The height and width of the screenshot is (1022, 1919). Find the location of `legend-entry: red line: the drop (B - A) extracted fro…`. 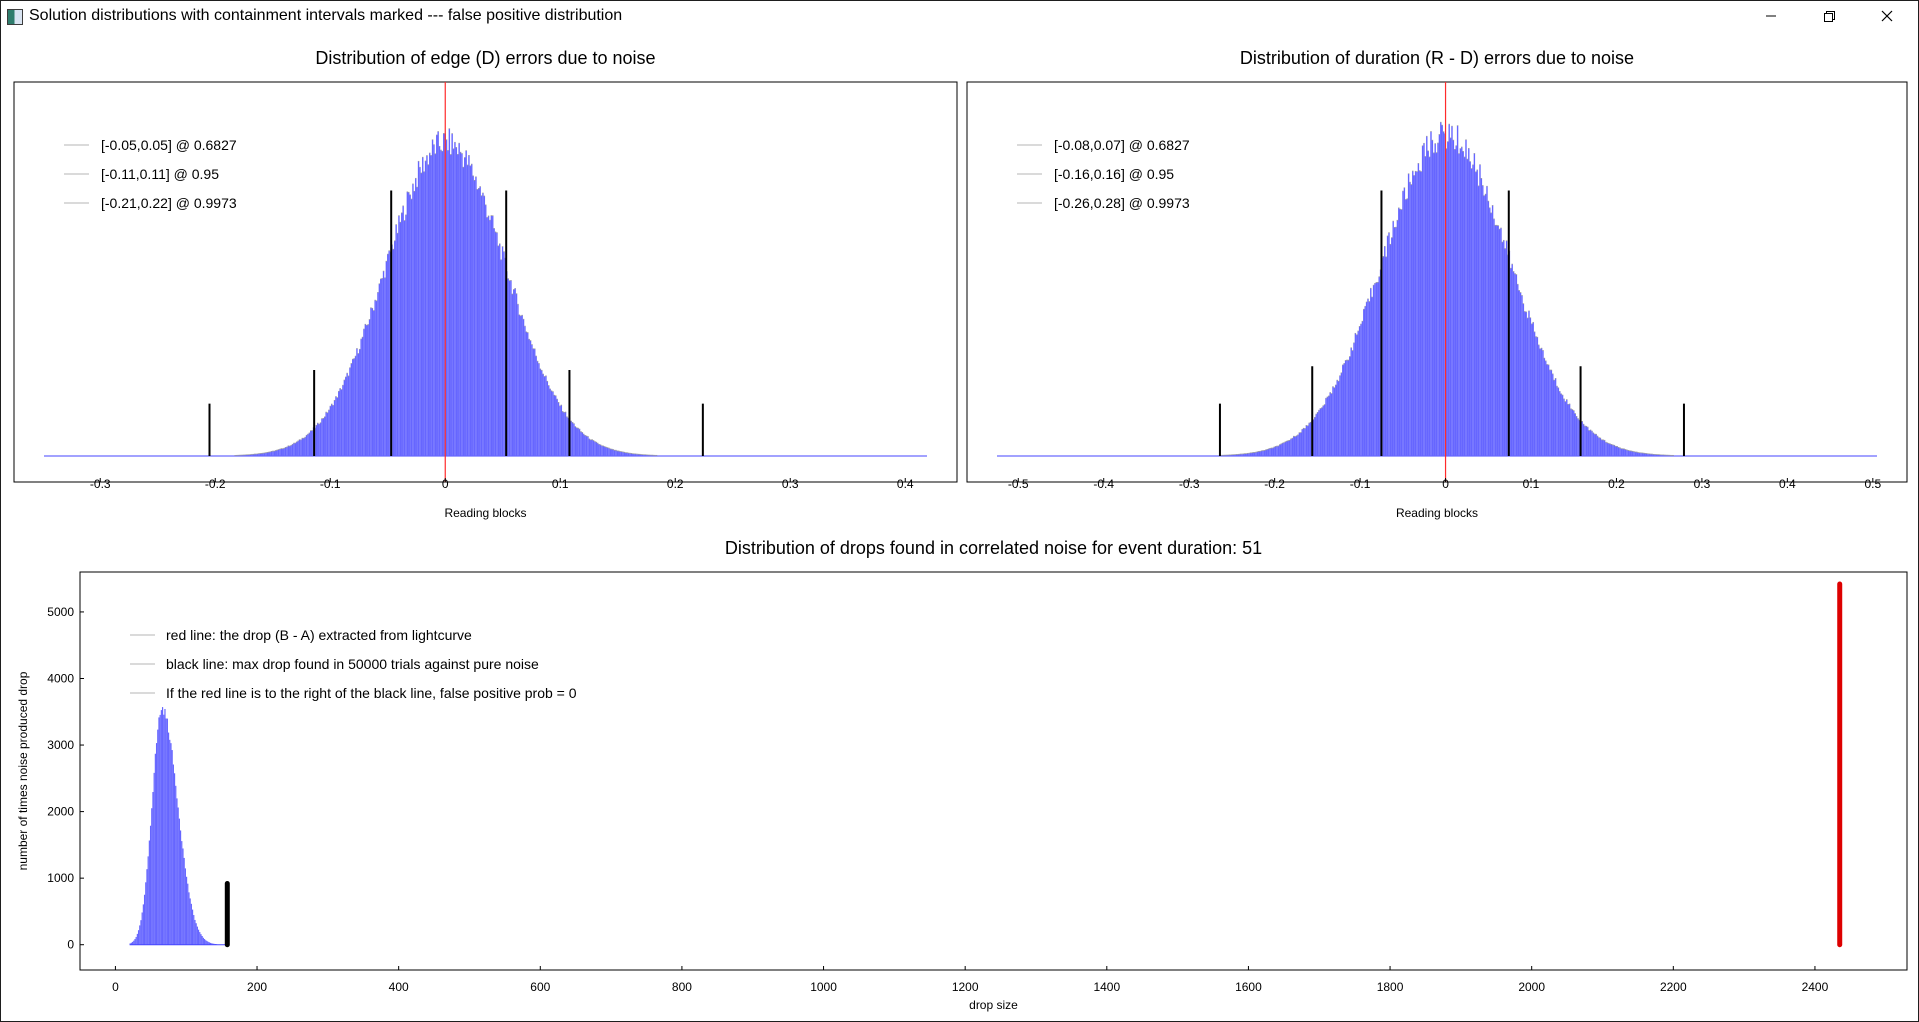

legend-entry: red line: the drop (B - A) extracted fro… is located at coordinates (319, 635).